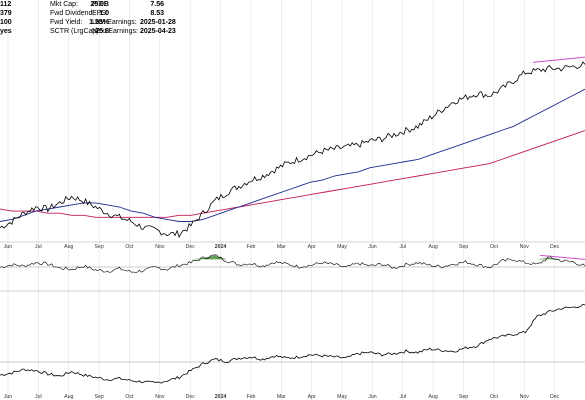 The width and height of the screenshot is (585, 400). Describe the element at coordinates (99, 22) in the screenshot. I see `stat-value: 1.55%` at that location.